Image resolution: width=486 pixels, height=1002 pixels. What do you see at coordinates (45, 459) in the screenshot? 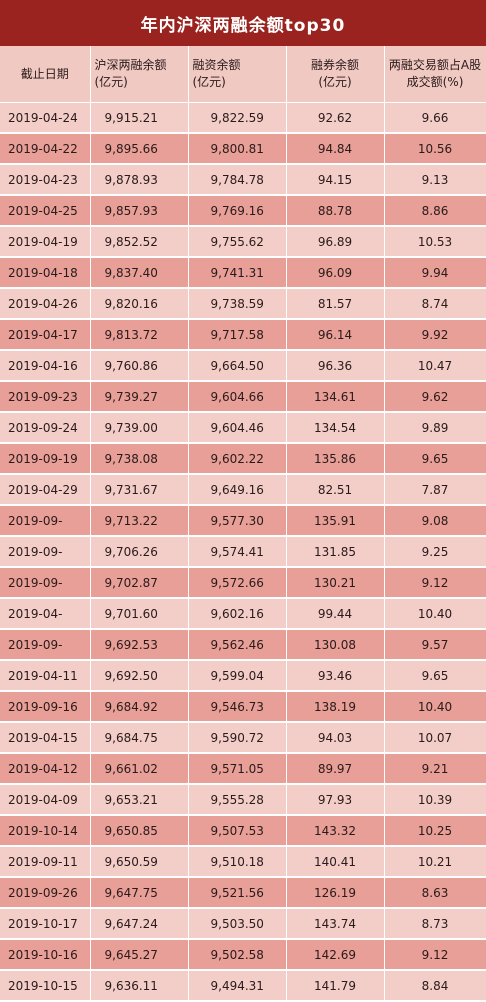
I see `cell-date: 2019-09-19` at bounding box center [45, 459].